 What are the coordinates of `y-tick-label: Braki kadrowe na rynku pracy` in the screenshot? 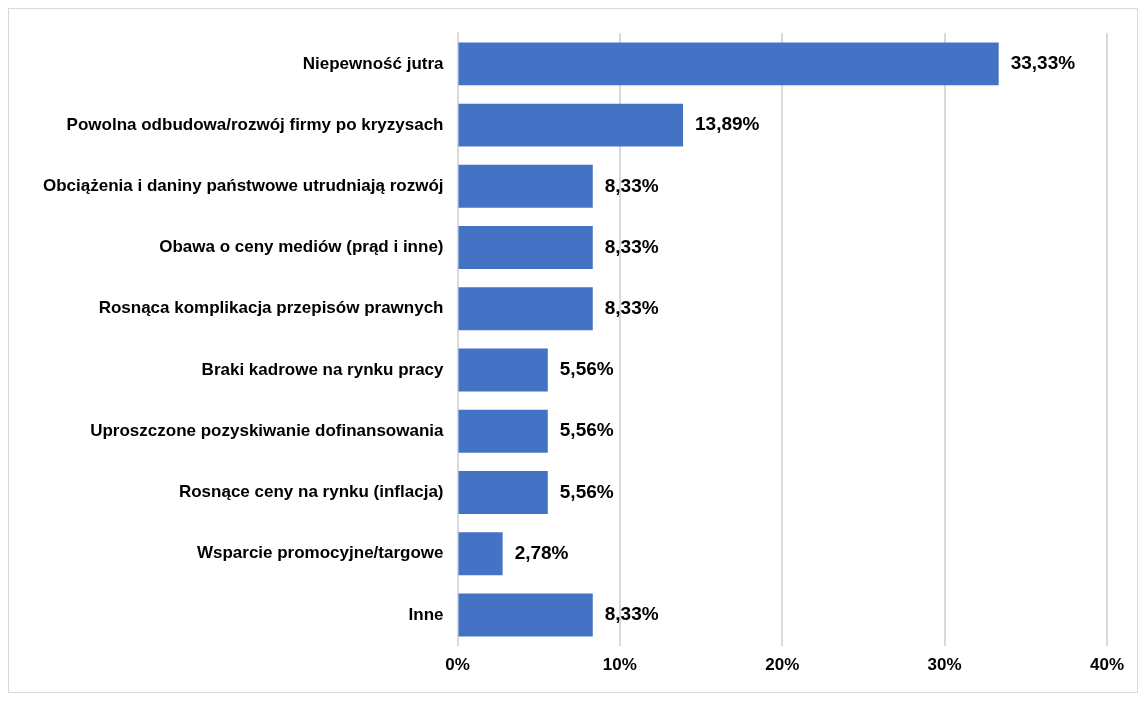 It's located at (323, 369).